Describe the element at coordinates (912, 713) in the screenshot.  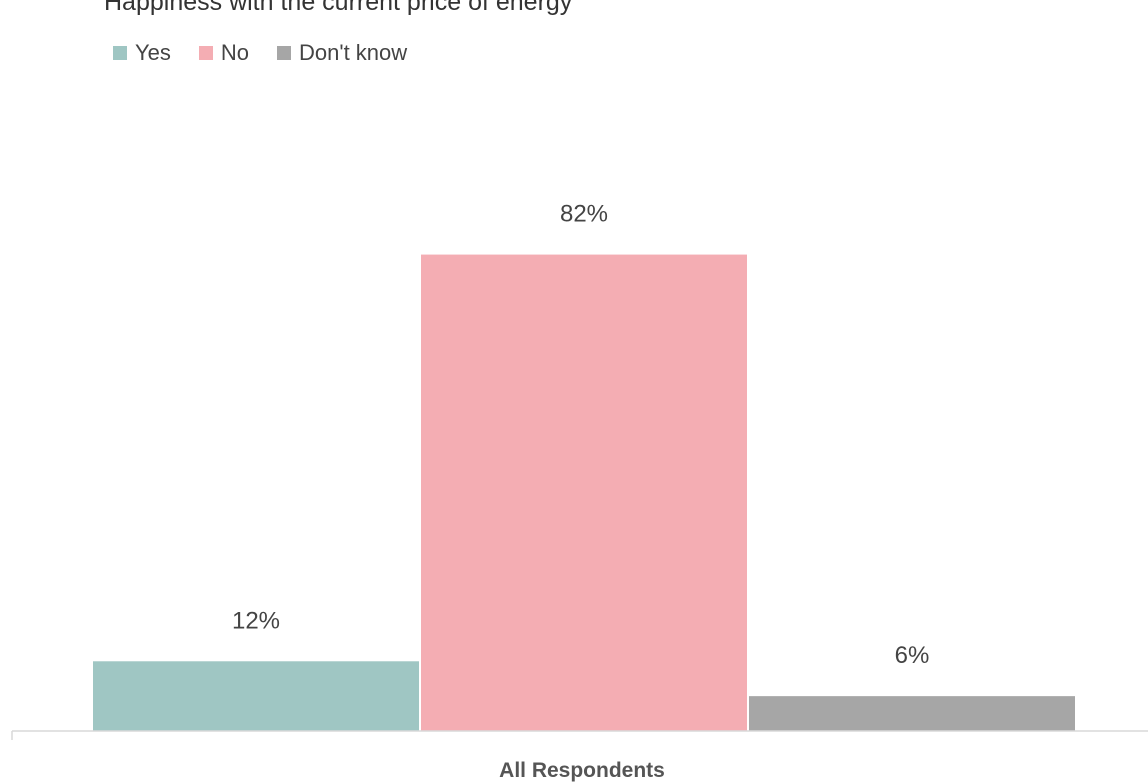
I see `bar-dont-know` at that location.